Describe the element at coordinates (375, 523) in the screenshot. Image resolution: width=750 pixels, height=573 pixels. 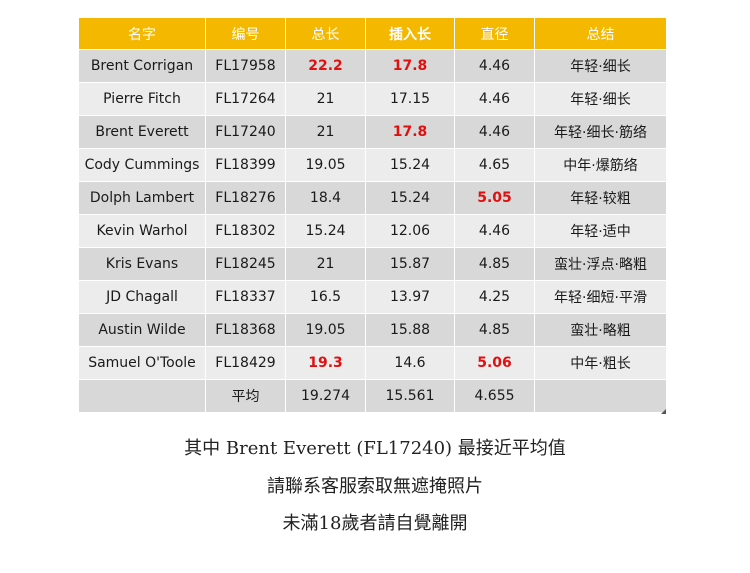
I see `caption-age-warning: 未滿18歲者請自覺離開` at that location.